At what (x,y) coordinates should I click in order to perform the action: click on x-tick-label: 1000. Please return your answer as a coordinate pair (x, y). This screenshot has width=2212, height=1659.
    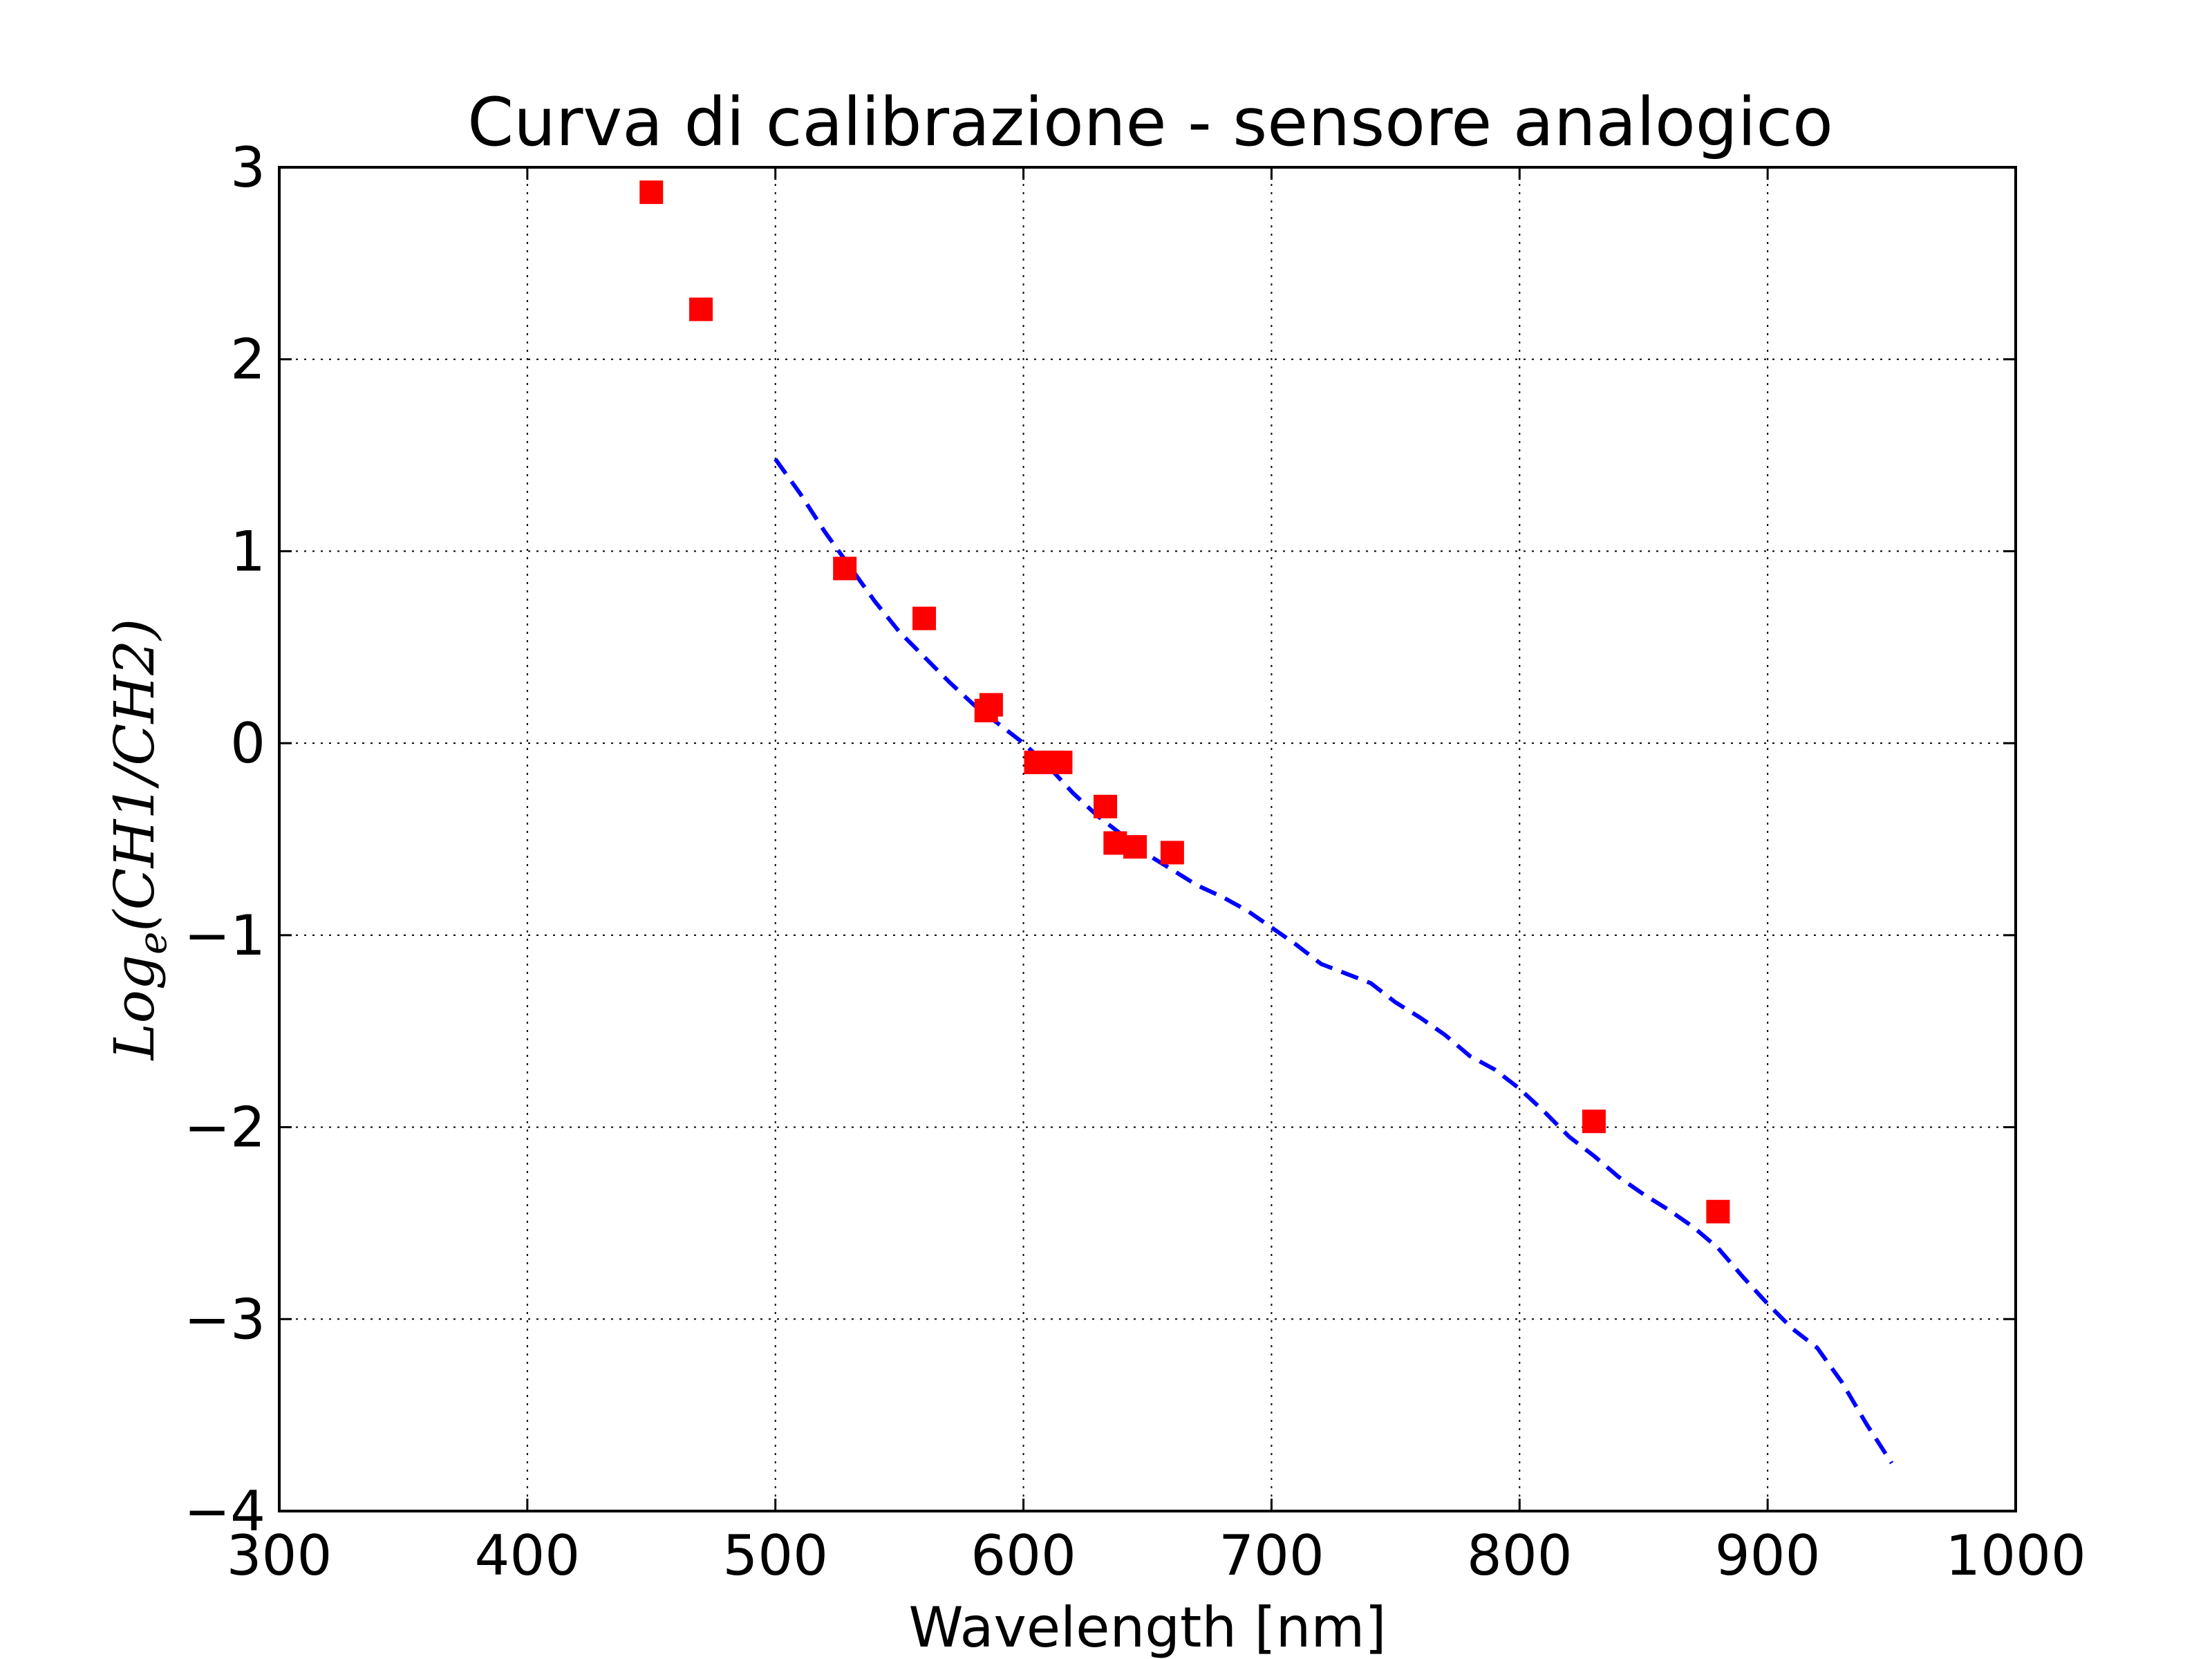
    Looking at the image, I should click on (2015, 1556).